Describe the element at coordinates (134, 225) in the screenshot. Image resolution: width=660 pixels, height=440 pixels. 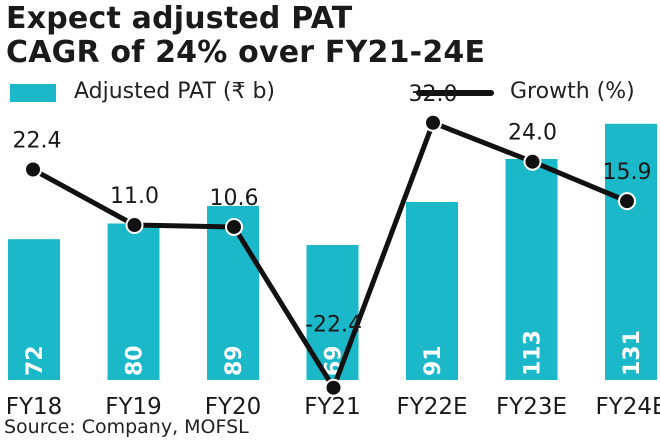
I see `growth-marker-fy19` at that location.